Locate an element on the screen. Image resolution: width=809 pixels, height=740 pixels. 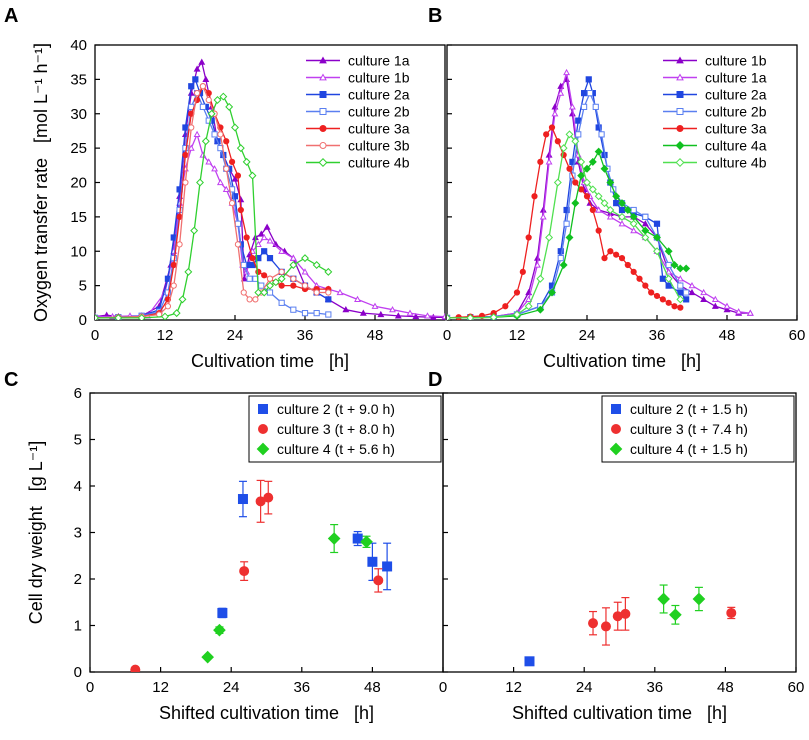
y-tick-label: 15 is located at coordinates (78, 217).